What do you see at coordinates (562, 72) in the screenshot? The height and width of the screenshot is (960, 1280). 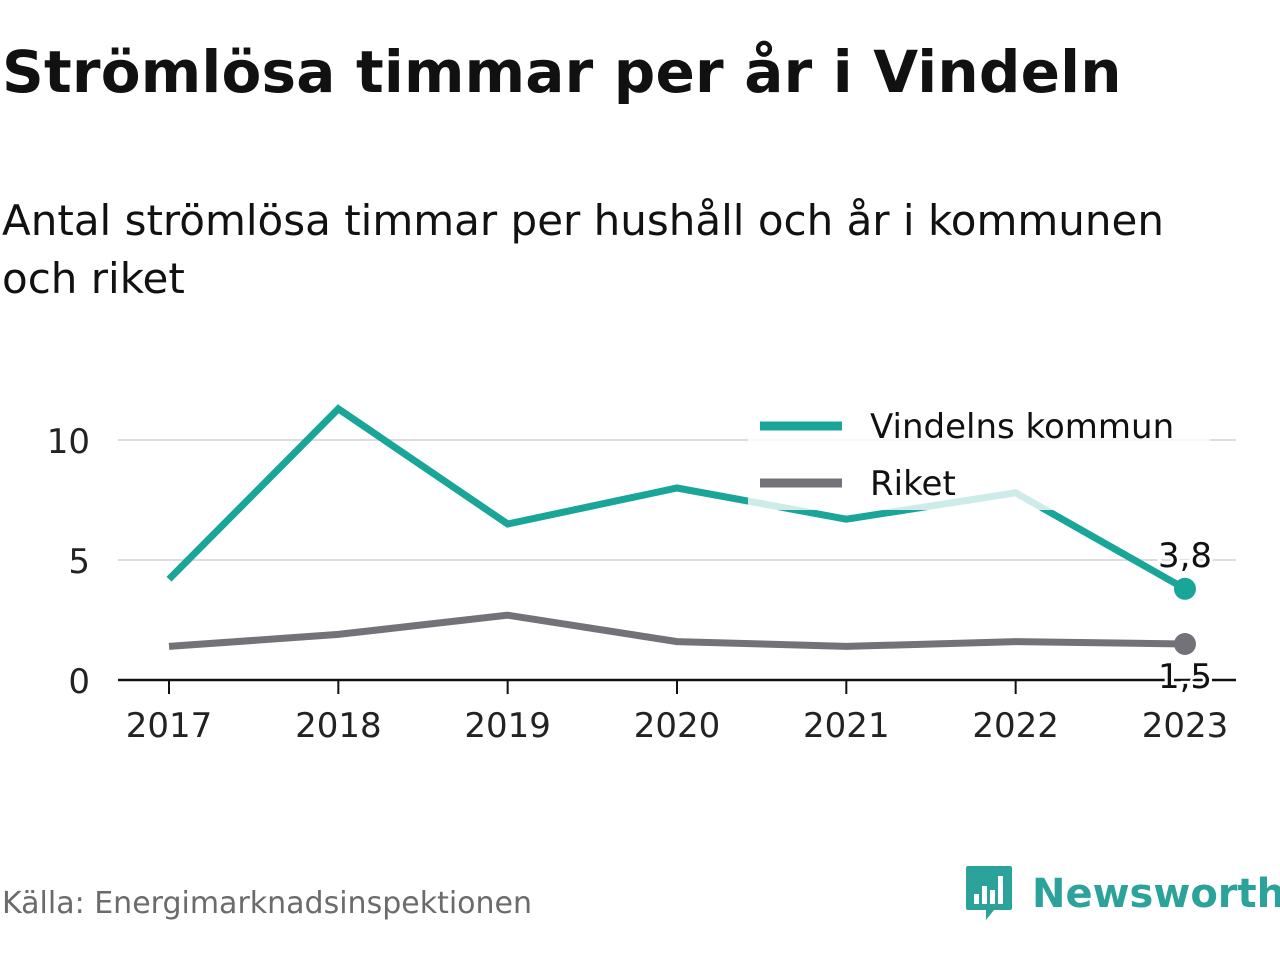 I see `chart-title: Strömlösa timmar per år i Vindeln` at bounding box center [562, 72].